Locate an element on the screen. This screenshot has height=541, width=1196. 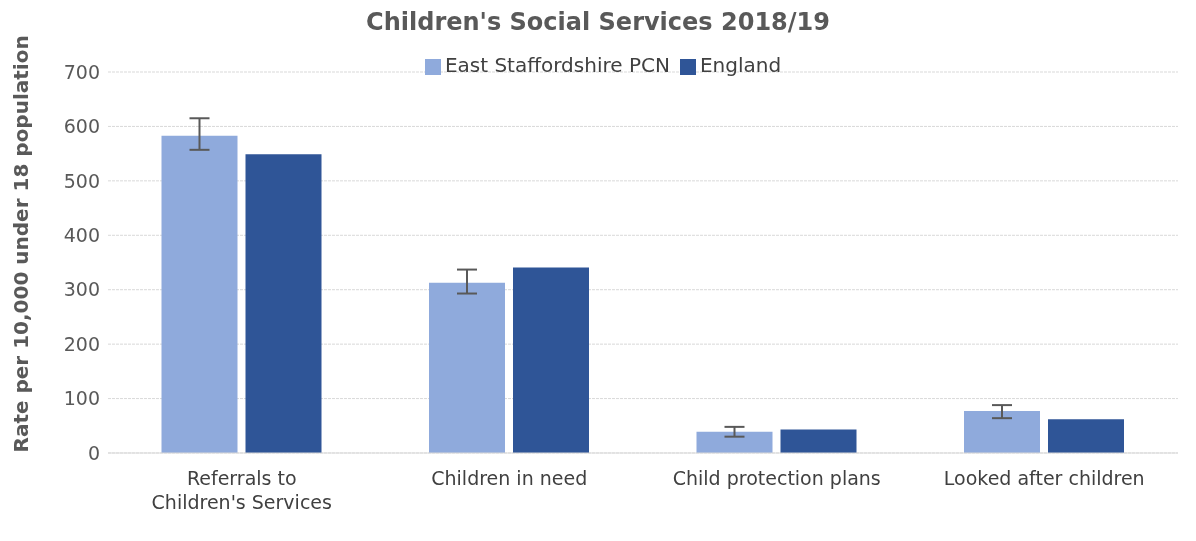
x-tick-label: Child protection plans is located at coordinates (776, 478).